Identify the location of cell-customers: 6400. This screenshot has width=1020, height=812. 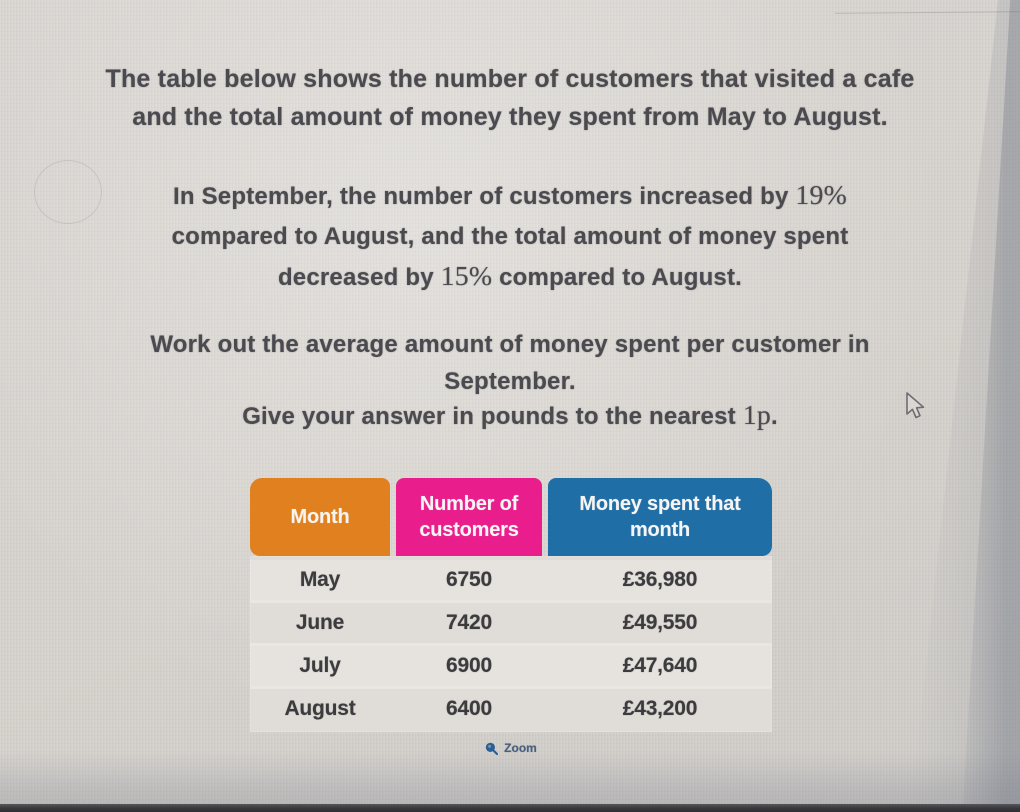
(469, 708).